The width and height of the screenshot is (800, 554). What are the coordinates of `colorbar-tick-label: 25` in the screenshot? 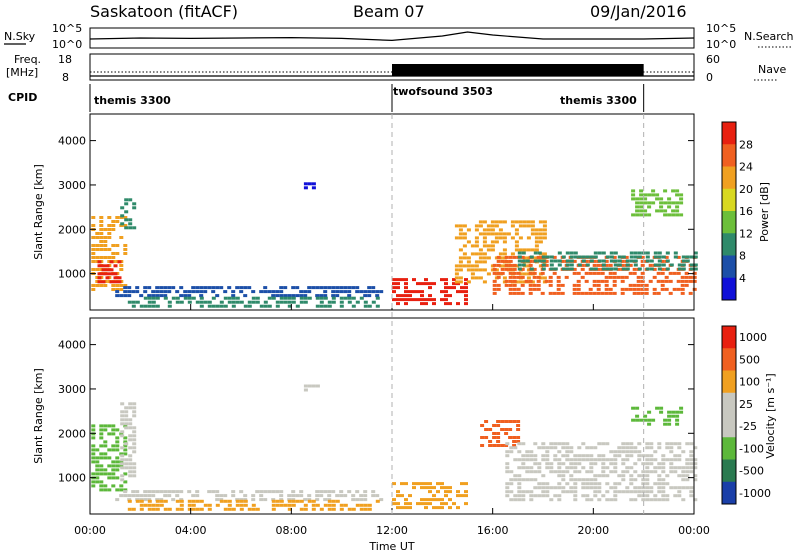 It's located at (746, 404).